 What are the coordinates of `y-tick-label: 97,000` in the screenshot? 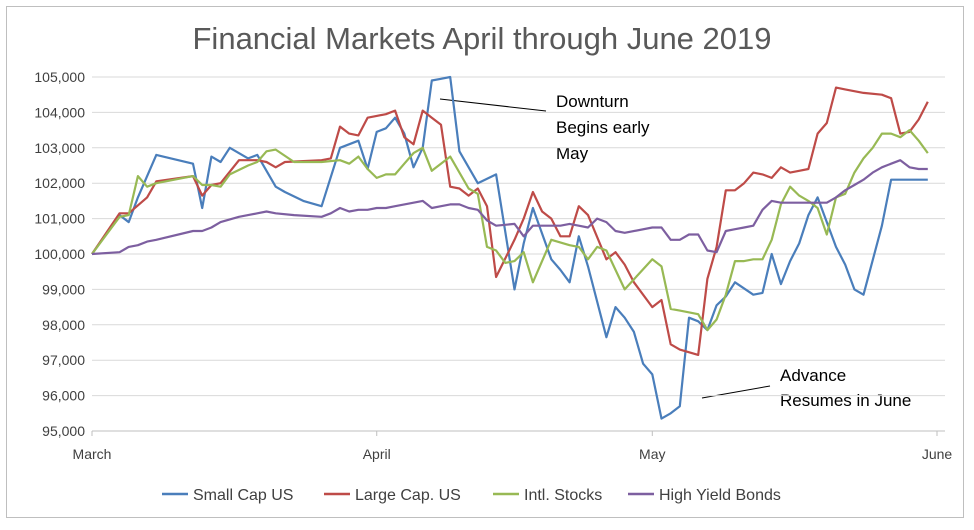 It's located at (63, 360).